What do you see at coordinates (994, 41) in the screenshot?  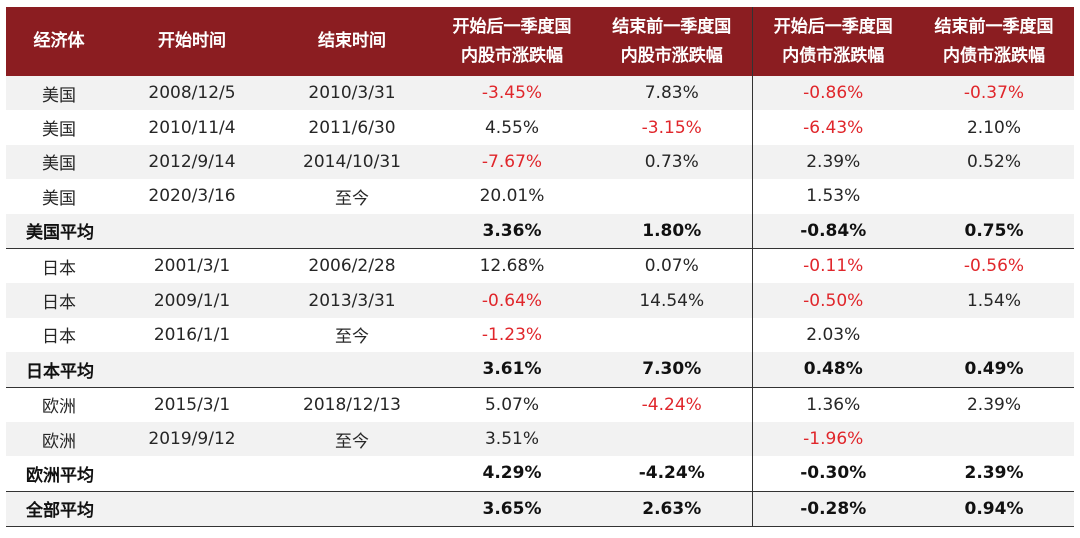 I see `header-bond-before-end: 结束前一季度国 内债市涨跌幅` at bounding box center [994, 41].